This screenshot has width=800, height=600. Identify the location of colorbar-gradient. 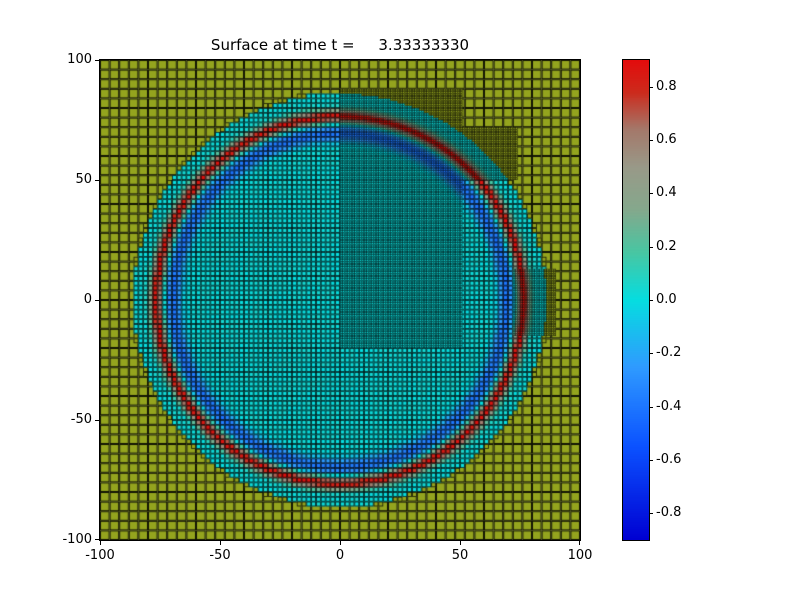
(636, 300).